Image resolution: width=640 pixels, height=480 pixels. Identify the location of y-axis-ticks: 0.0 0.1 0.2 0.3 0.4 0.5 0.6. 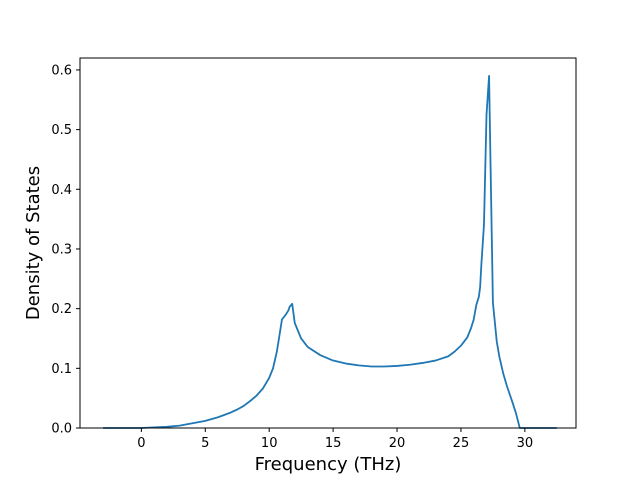
(65, 250).